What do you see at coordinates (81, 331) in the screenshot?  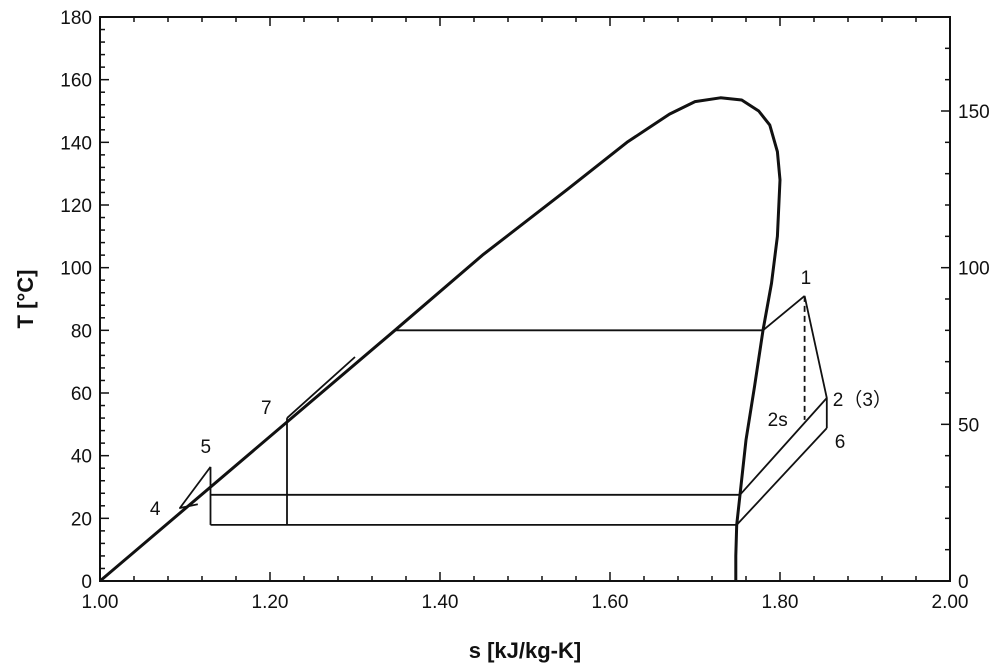 I see `y-tick-label: 80` at bounding box center [81, 331].